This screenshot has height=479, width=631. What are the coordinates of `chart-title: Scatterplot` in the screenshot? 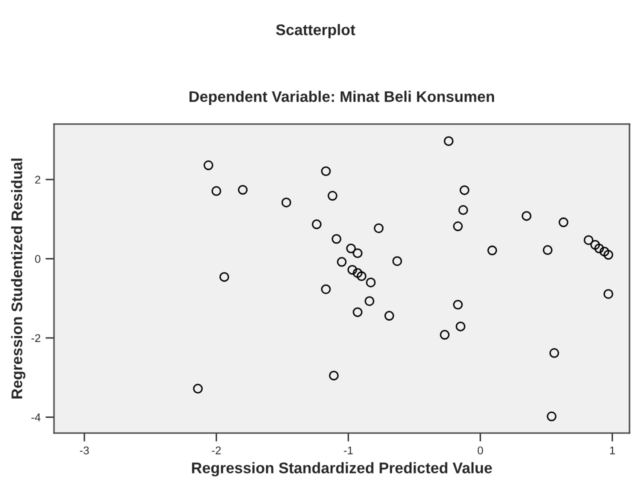 It's located at (316, 31).